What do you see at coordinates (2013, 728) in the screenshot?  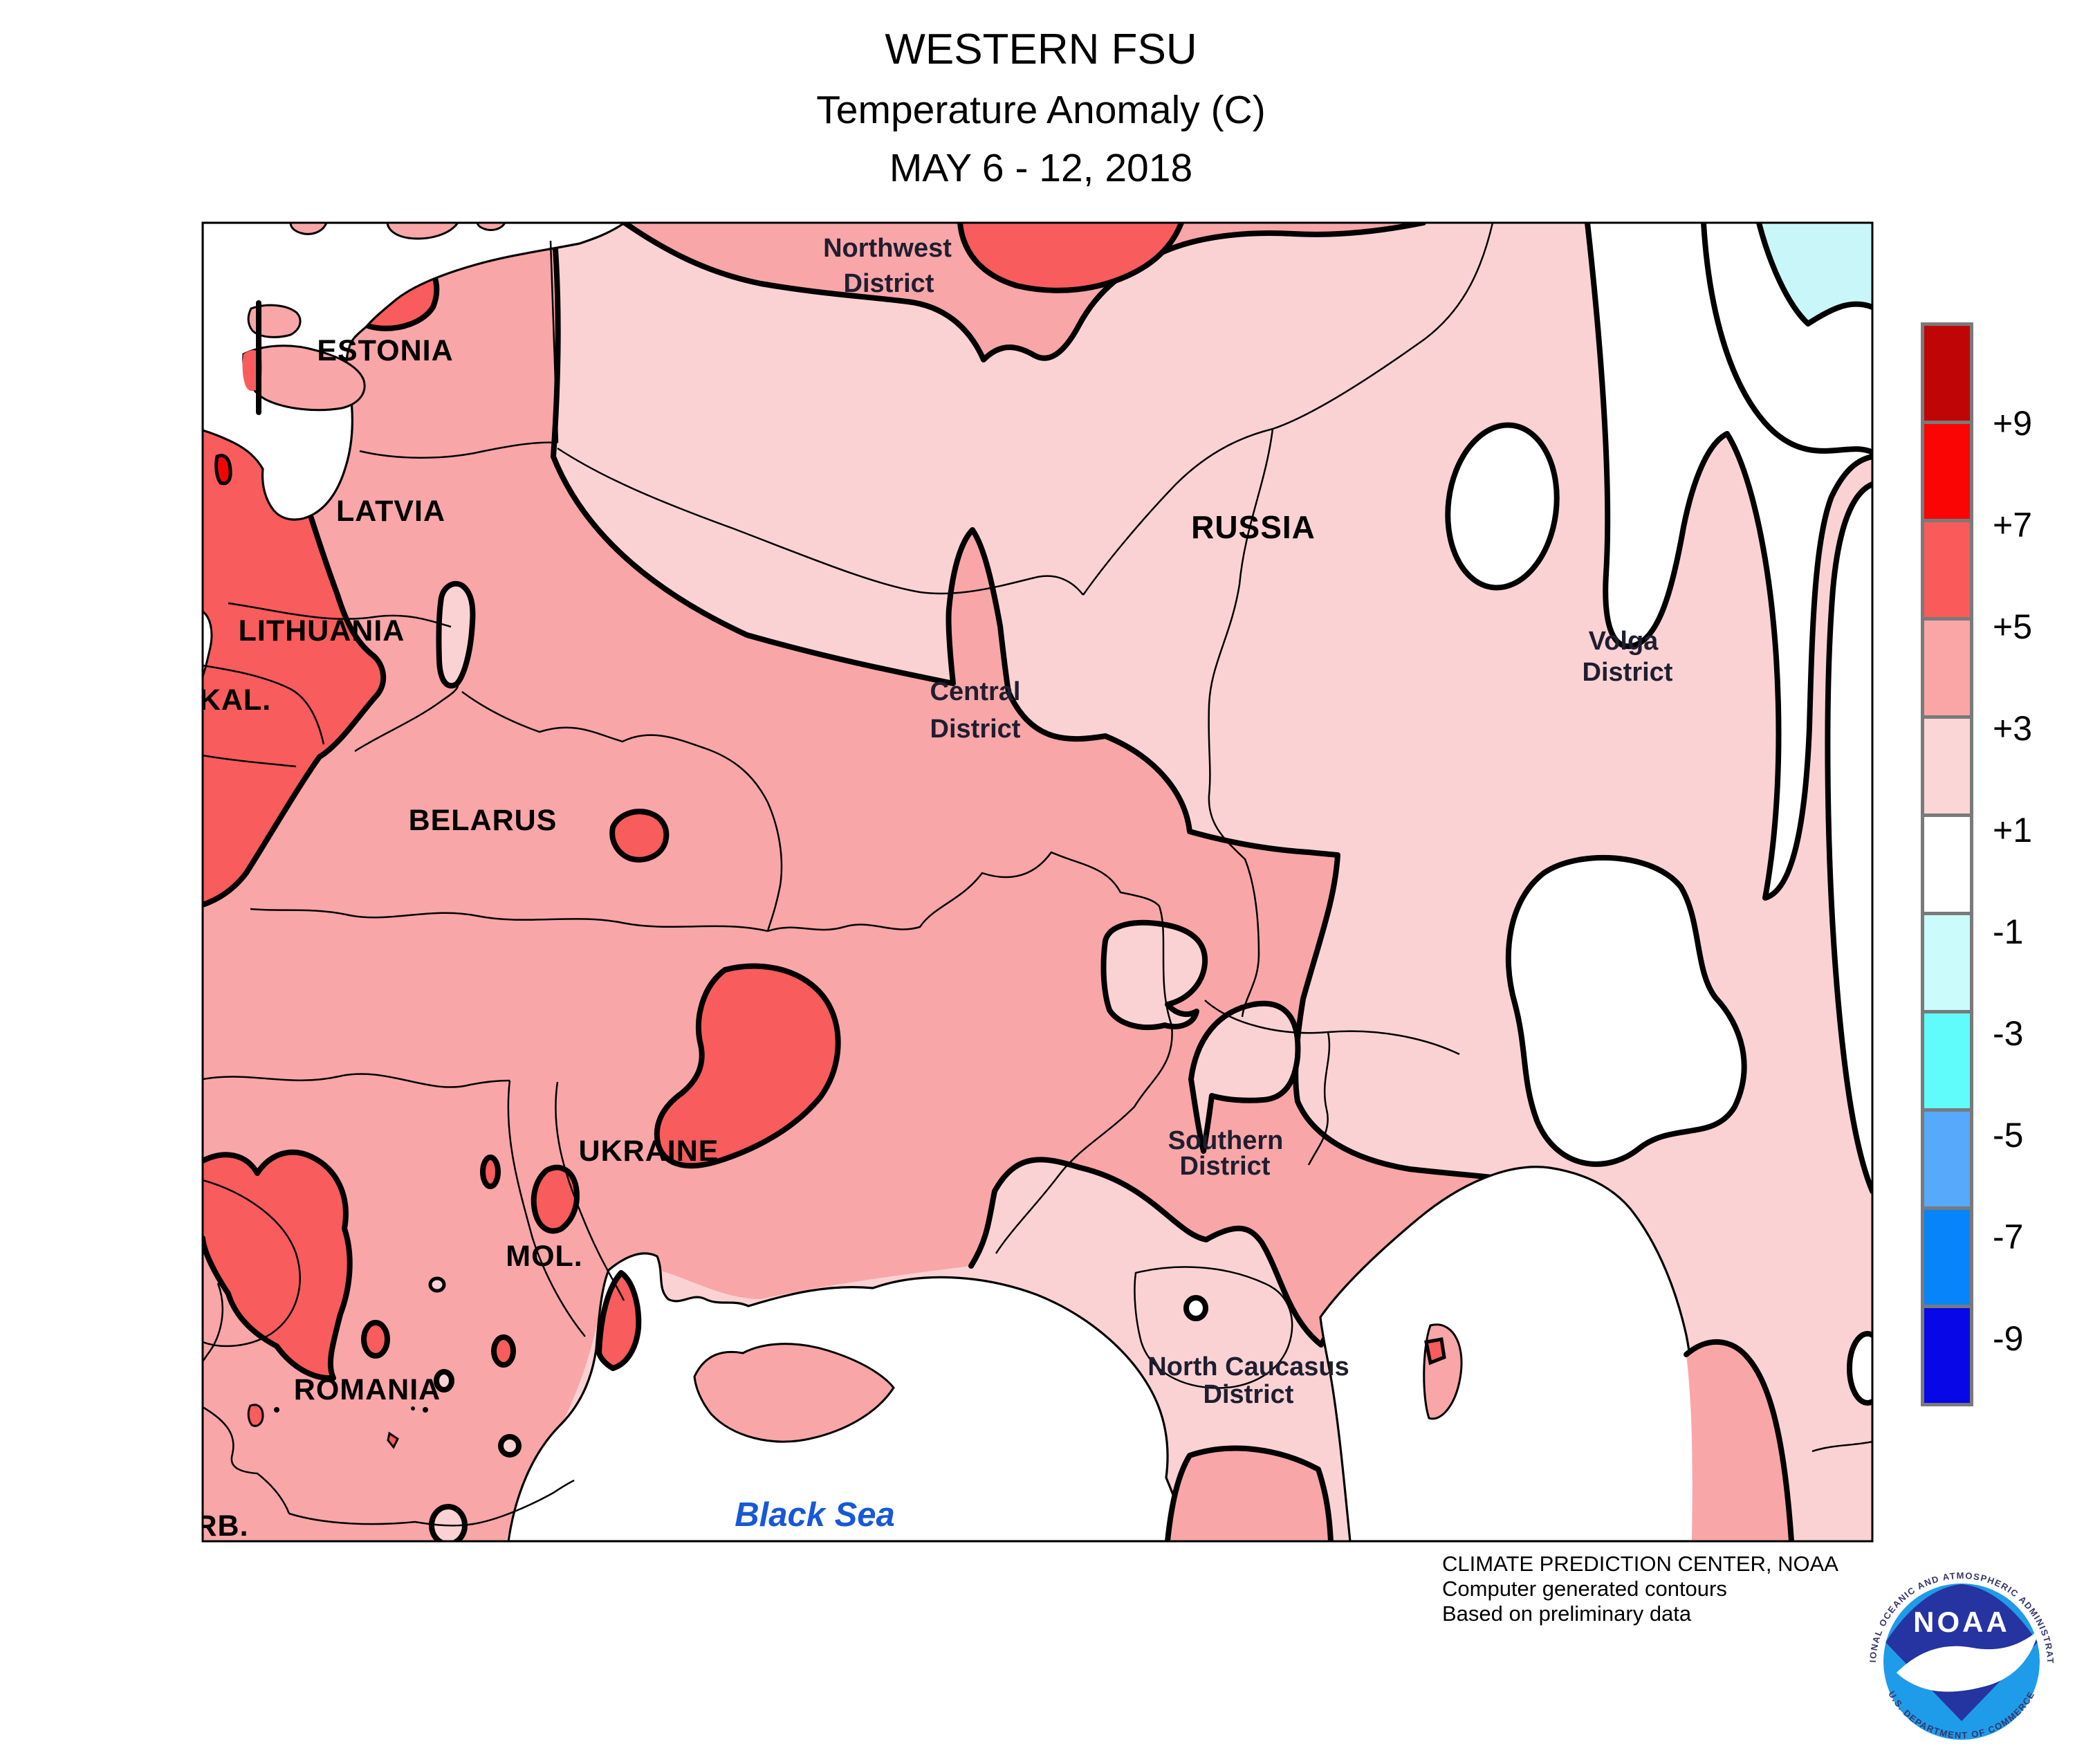 I see `legend-label-+3: +3` at bounding box center [2013, 728].